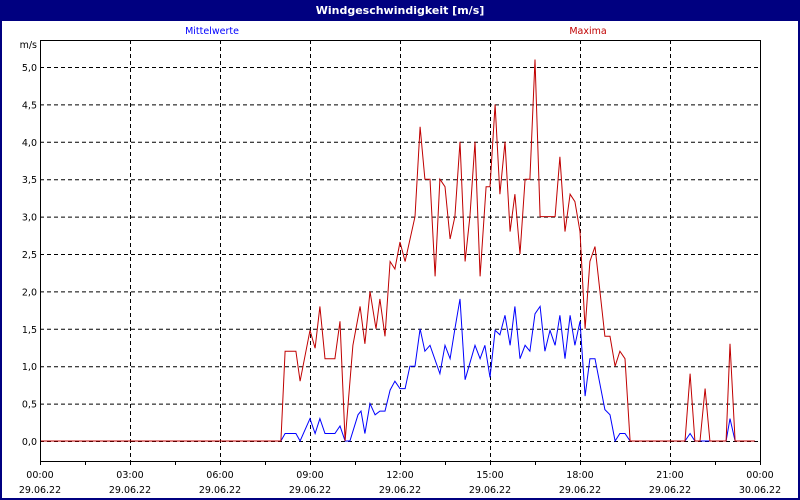 Image resolution: width=800 pixels, height=500 pixels. Describe the element at coordinates (29, 105) in the screenshot. I see `y-tick-label: 4,5` at that location.